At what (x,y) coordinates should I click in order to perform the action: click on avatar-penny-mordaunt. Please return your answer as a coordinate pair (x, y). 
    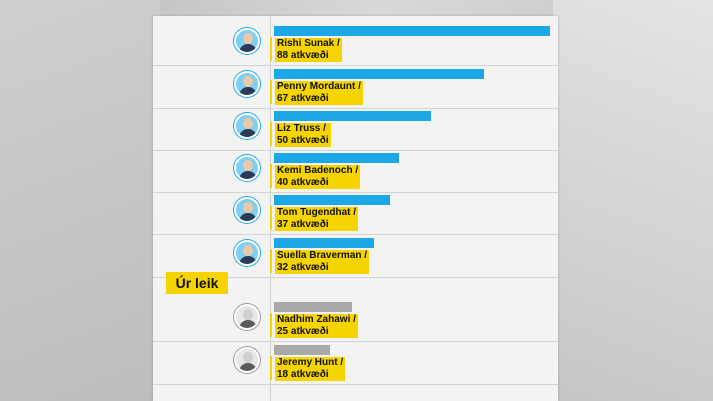
    Looking at the image, I should click on (247, 84).